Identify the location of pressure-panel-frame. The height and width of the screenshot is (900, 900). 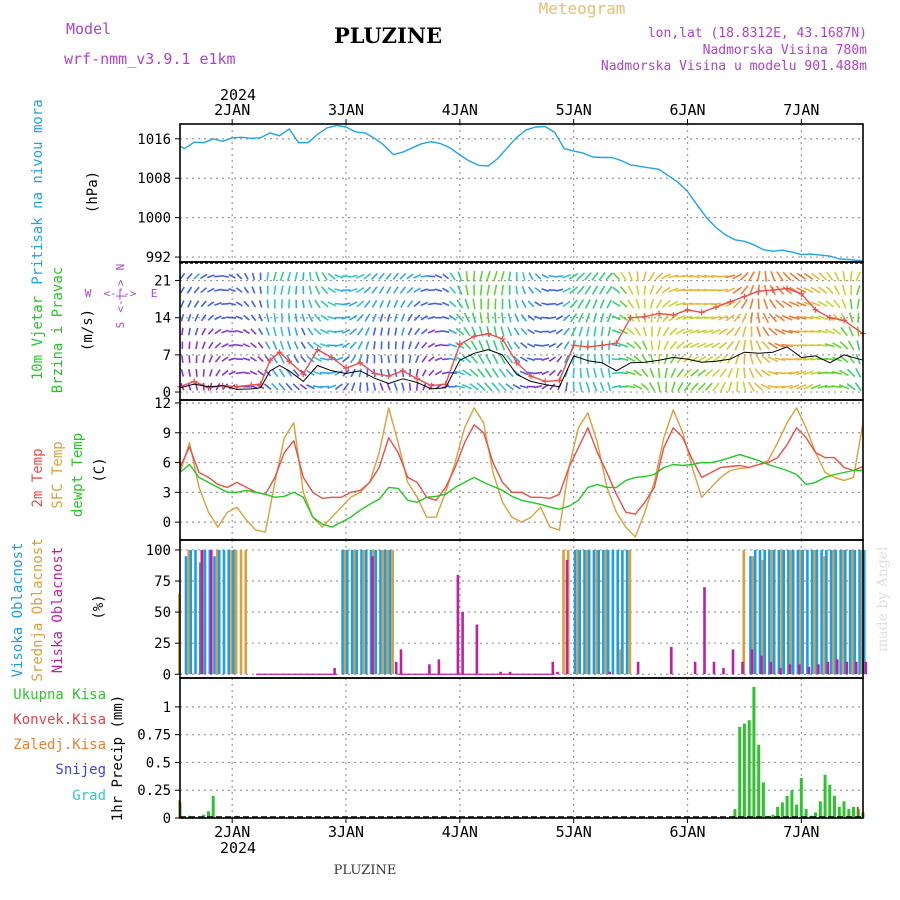
(521, 193).